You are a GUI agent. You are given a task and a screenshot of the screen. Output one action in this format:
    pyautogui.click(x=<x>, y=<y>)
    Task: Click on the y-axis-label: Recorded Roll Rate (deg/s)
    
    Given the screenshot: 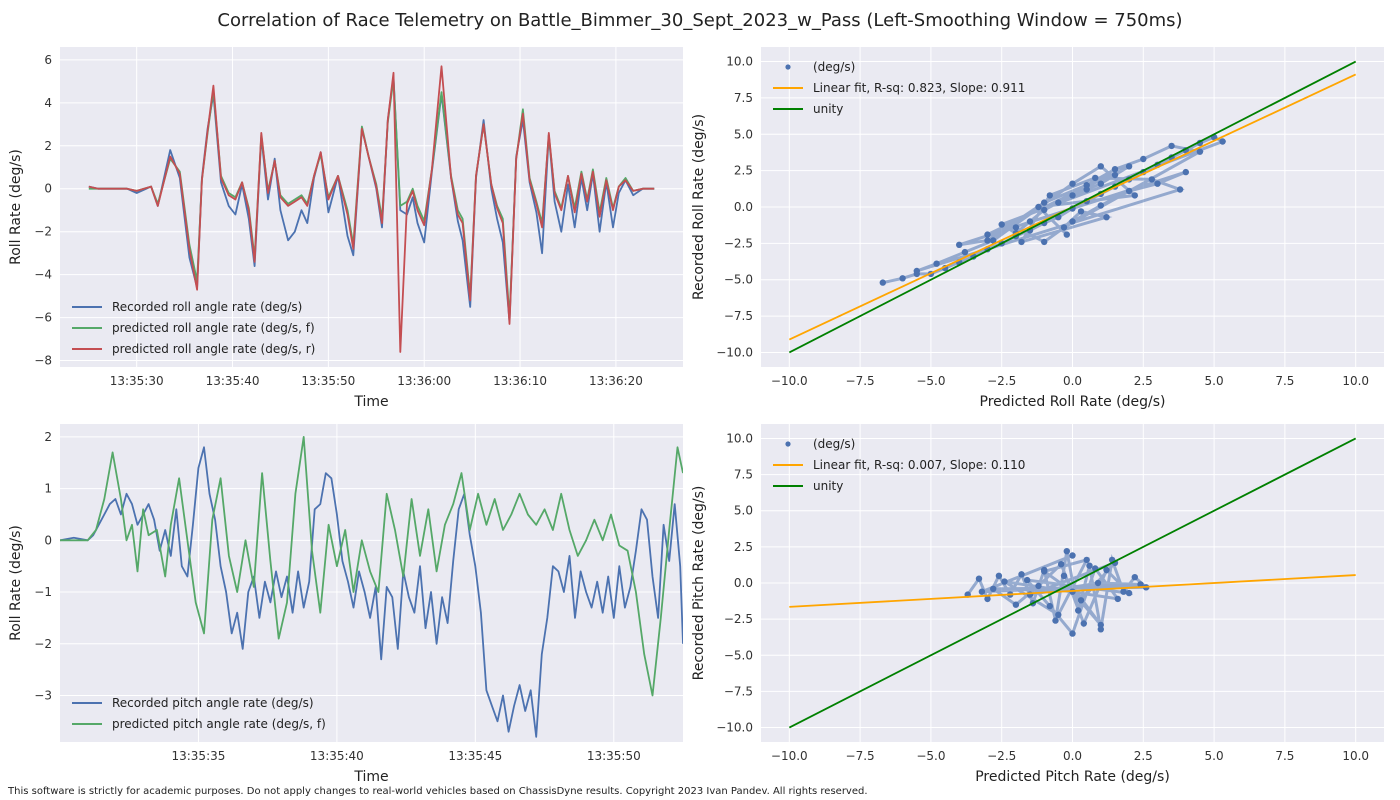 What is the action you would take?
    pyautogui.click(x=699, y=207)
    